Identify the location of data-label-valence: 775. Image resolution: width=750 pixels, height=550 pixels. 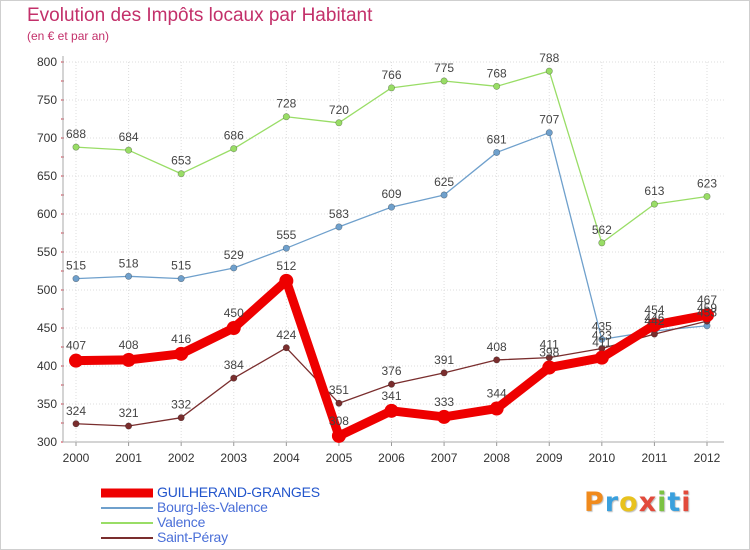
(444, 68).